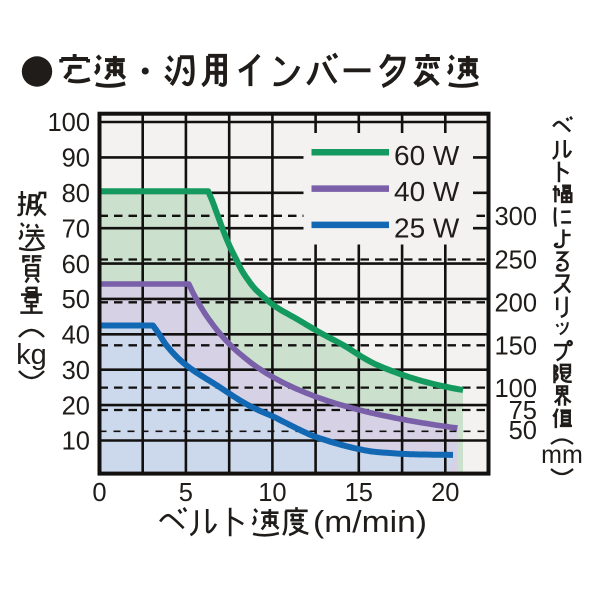 The height and width of the screenshot is (600, 600). What do you see at coordinates (562, 455) in the screenshot?
I see `svg-text: mm` at bounding box center [562, 455].